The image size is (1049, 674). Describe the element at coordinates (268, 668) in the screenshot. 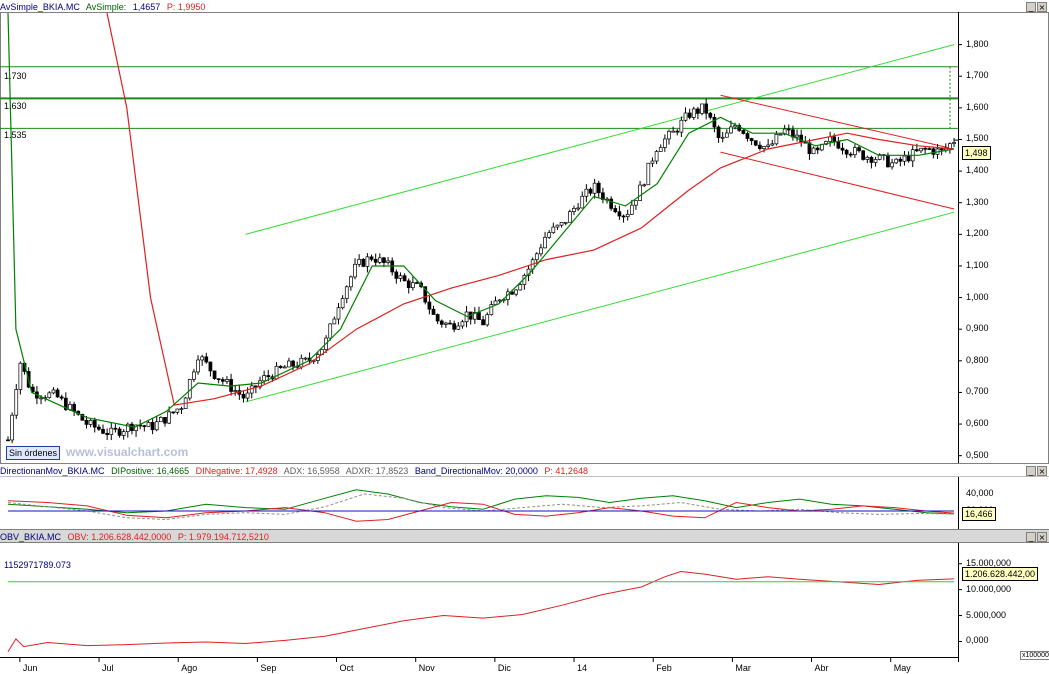

I see `x-tick-label: Sep` at that location.